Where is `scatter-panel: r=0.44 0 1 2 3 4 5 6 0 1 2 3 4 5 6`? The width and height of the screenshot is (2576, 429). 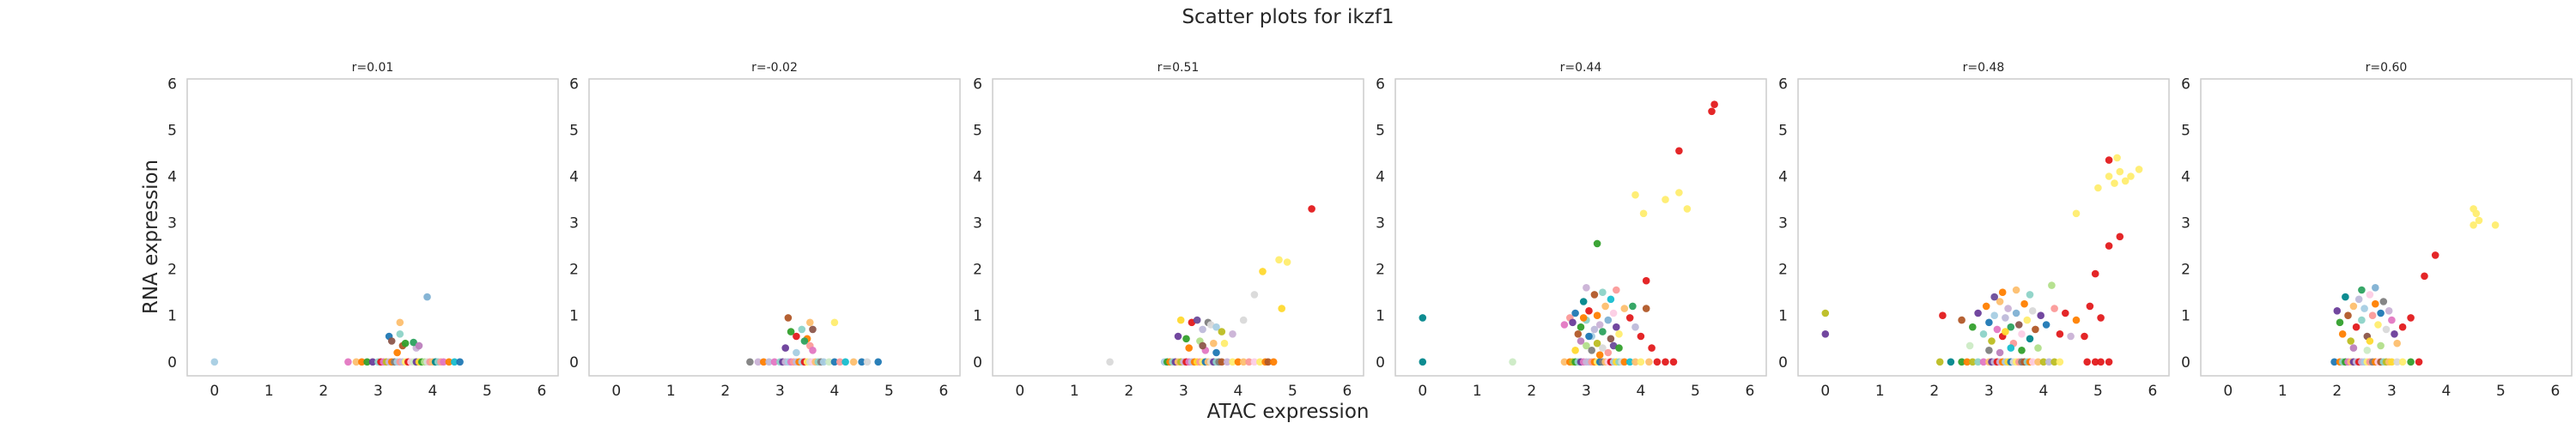
scatter-panel: r=0.44 0 1 2 3 4 5 6 0 1 2 3 4 5 6 is located at coordinates (1572, 230).